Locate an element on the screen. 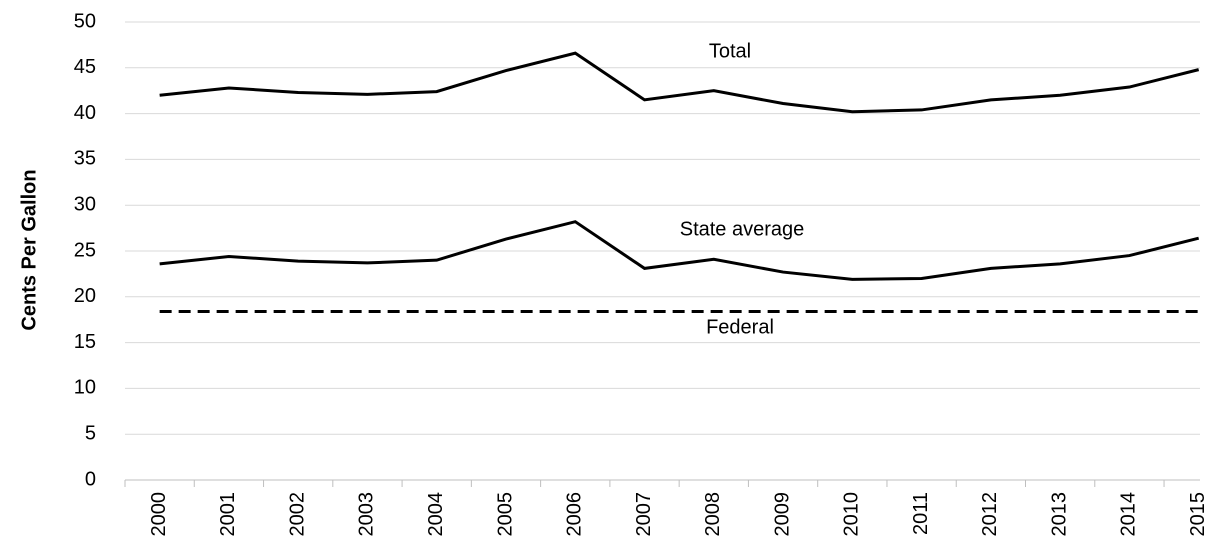 The height and width of the screenshot is (556, 1219). x-tick-label: 2009 is located at coordinates (782, 514).